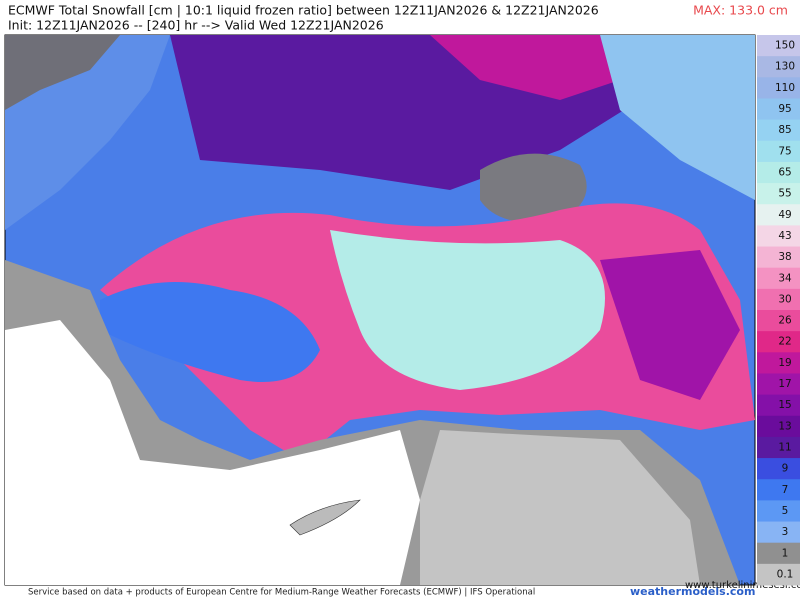 The width and height of the screenshot is (800, 600). What do you see at coordinates (784, 151) in the screenshot?
I see `legend-label: 75` at bounding box center [784, 151].